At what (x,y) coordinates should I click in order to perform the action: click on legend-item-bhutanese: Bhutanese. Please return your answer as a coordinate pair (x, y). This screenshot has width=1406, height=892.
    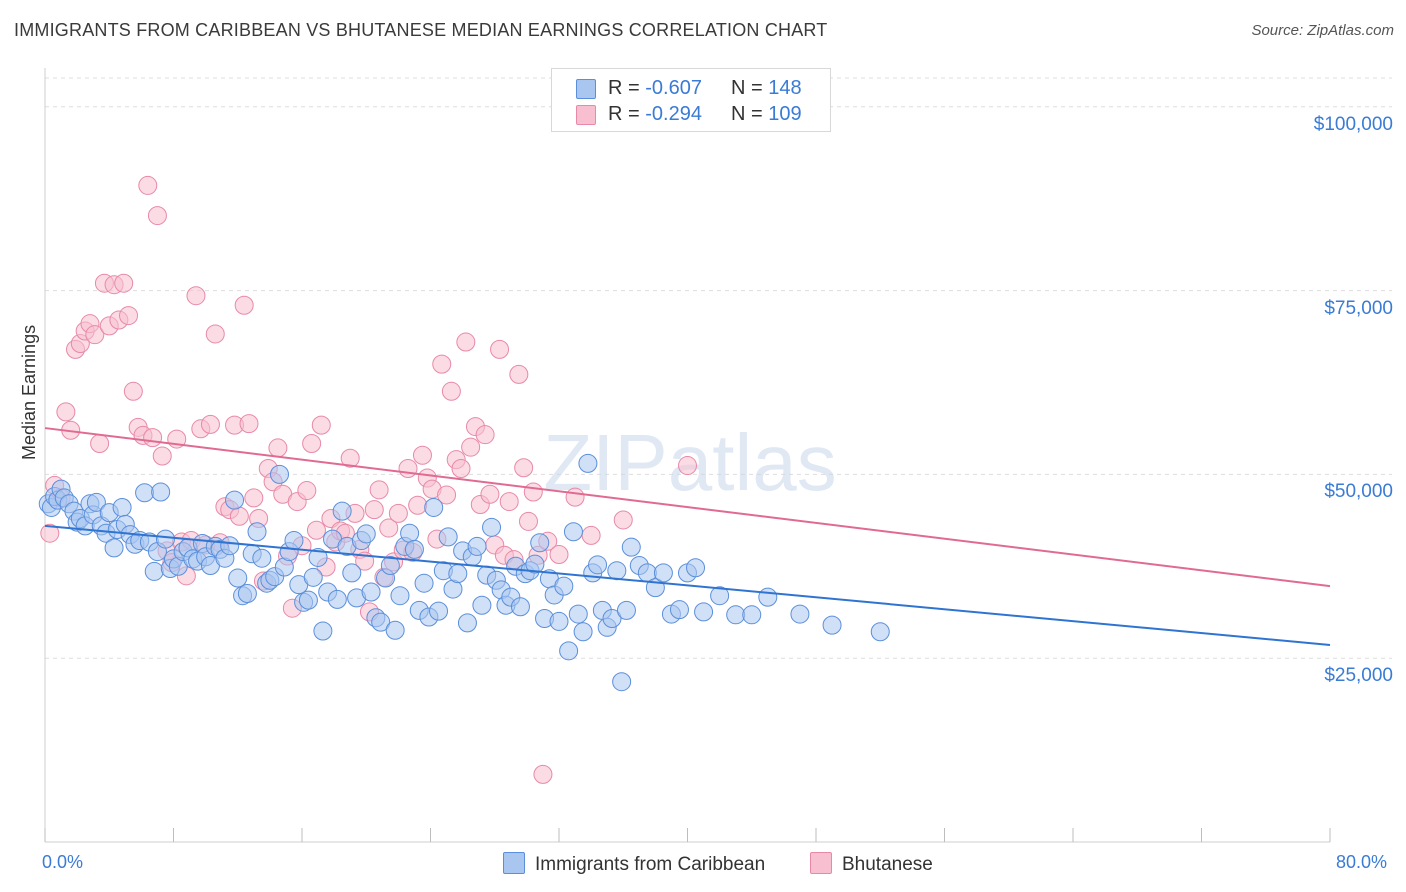
    Looking at the image, I should click on (871, 864).